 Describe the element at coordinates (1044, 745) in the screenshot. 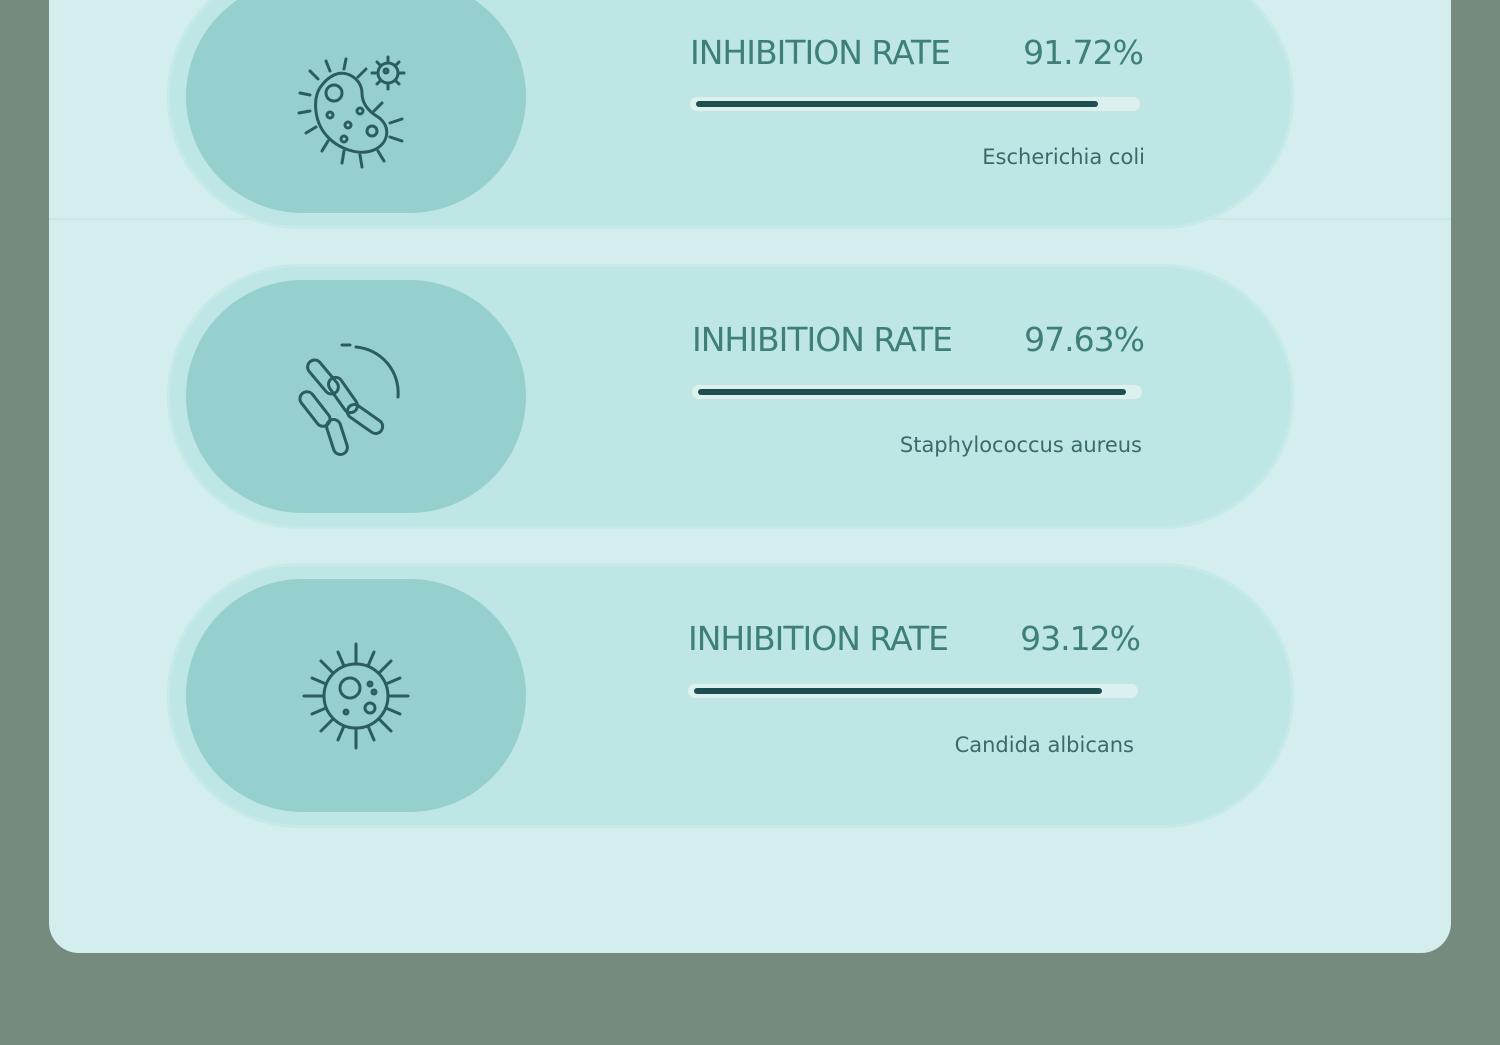

I see `organism-name: Candida albicans` at that location.